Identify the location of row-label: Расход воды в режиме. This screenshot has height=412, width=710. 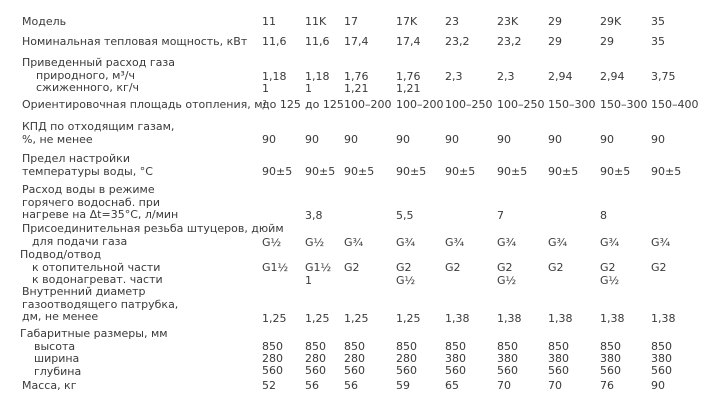
(88, 189).